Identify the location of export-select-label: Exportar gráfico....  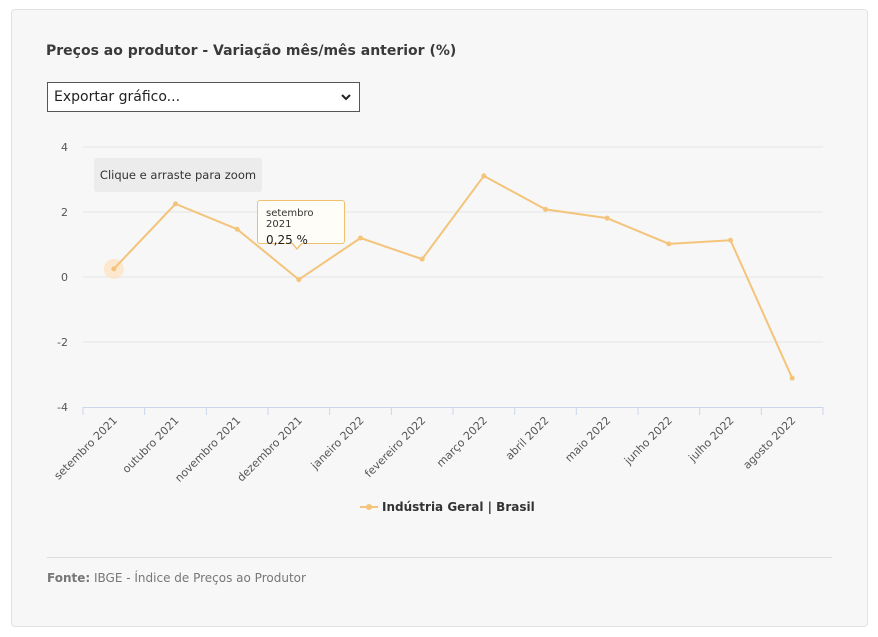
(117, 97).